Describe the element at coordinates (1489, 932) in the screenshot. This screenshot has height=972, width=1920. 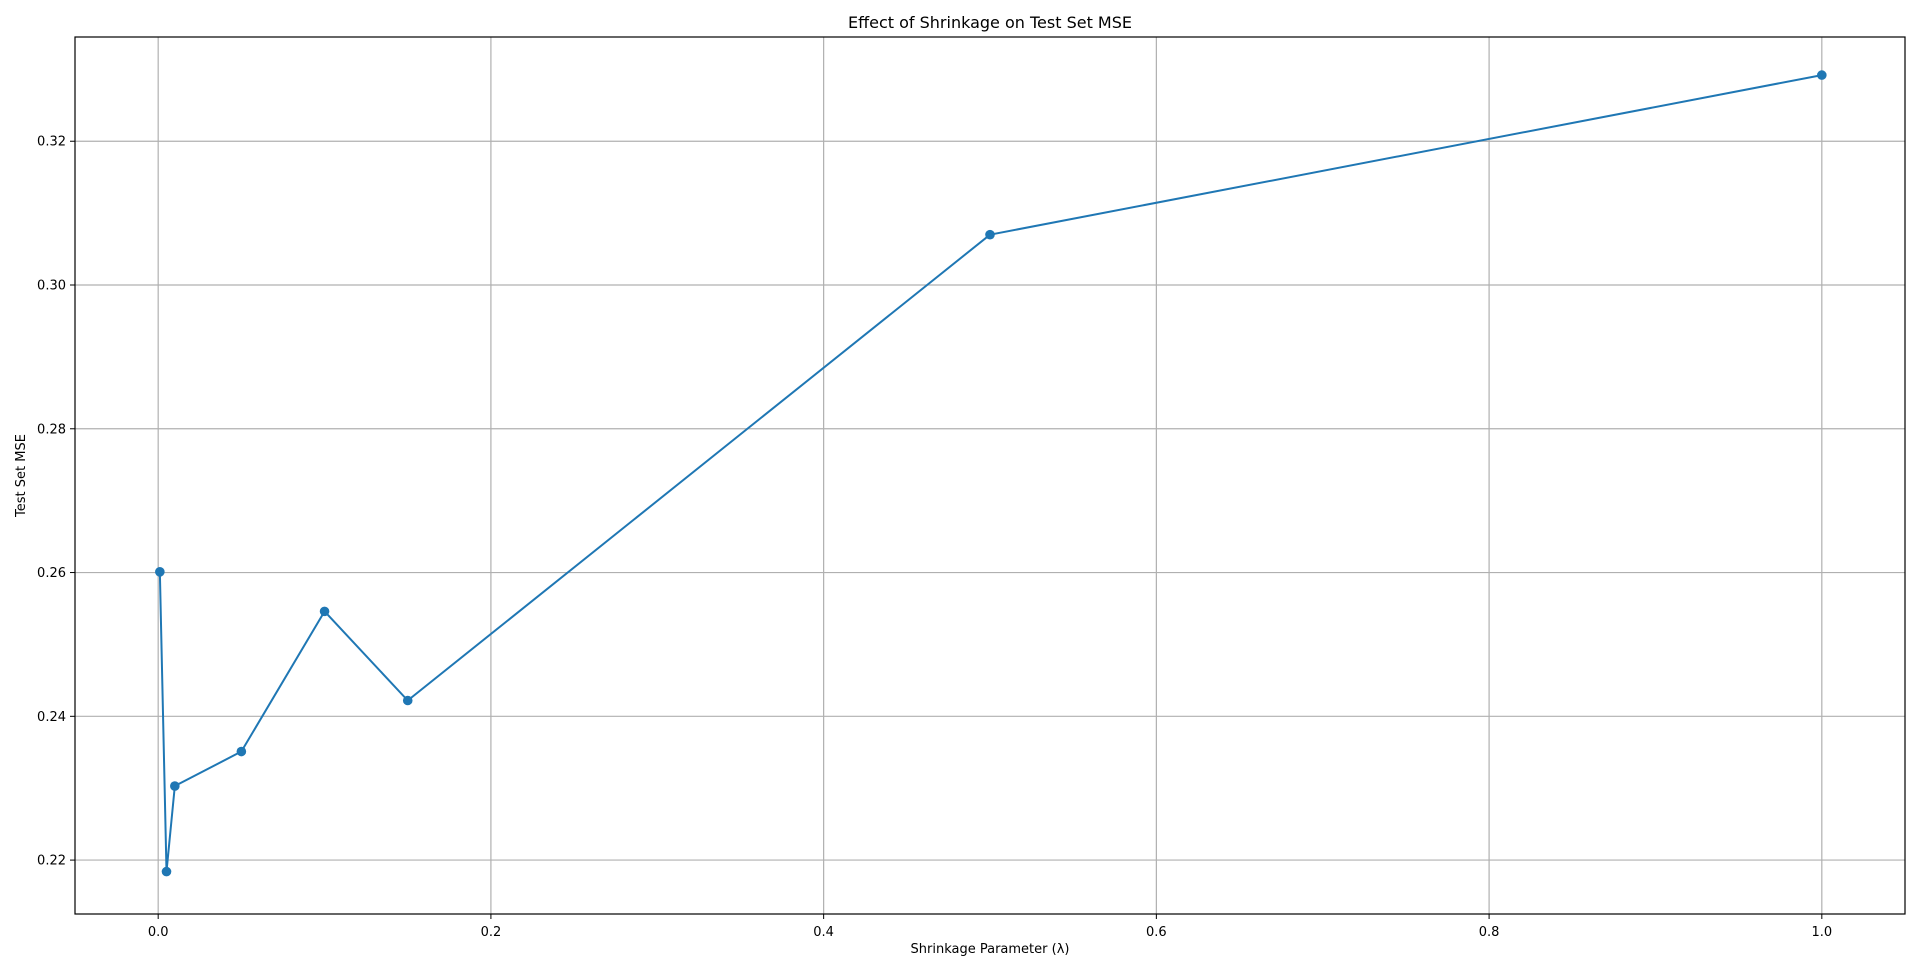
I see `x-tick-label: 0.8` at that location.